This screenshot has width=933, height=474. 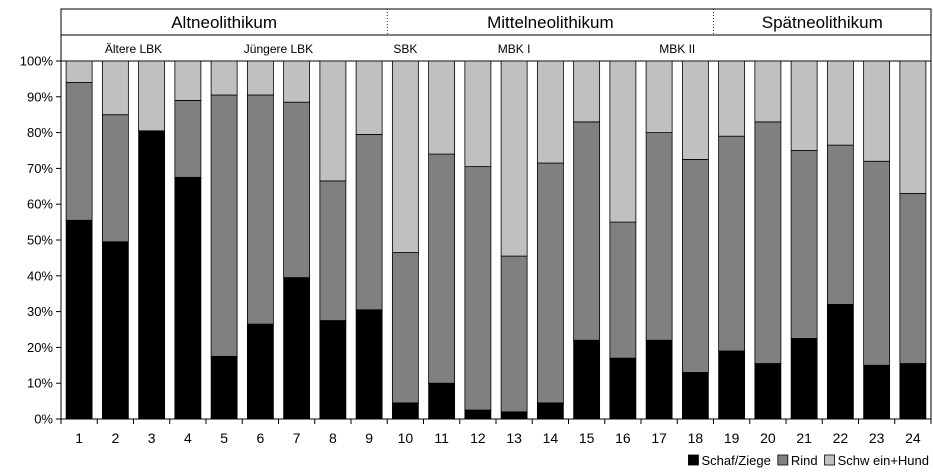 I want to click on x-tick-label: 18, so click(x=696, y=438).